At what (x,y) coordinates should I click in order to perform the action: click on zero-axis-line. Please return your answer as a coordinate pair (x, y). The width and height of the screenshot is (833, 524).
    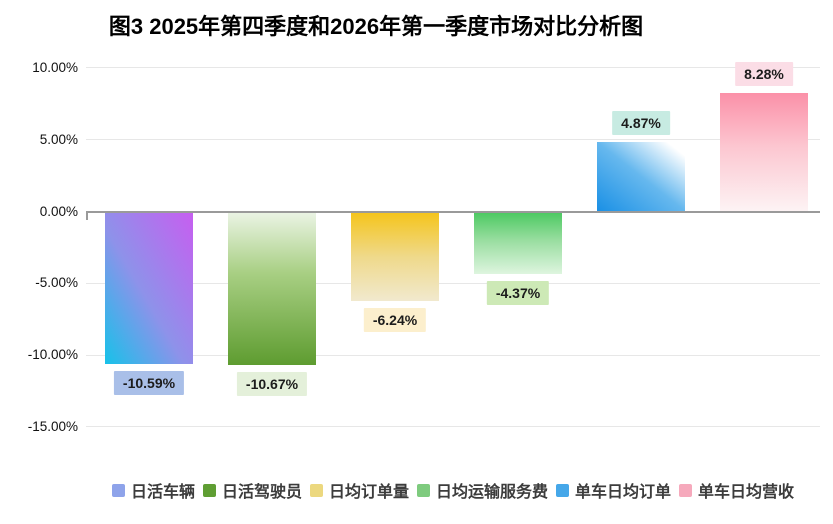
    Looking at the image, I should click on (453, 211).